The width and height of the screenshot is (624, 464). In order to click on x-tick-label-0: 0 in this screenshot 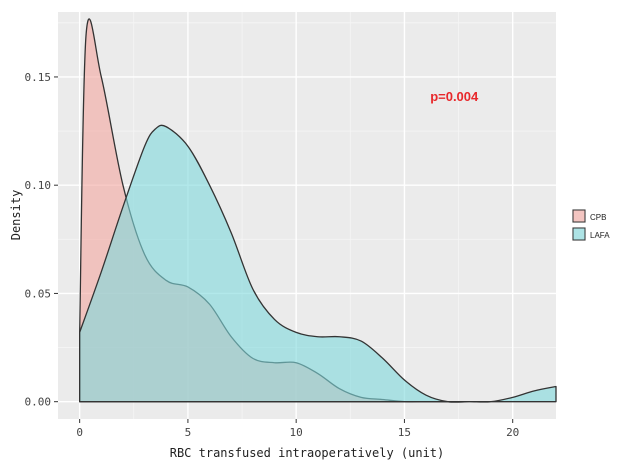, I will do `click(79, 432)`.